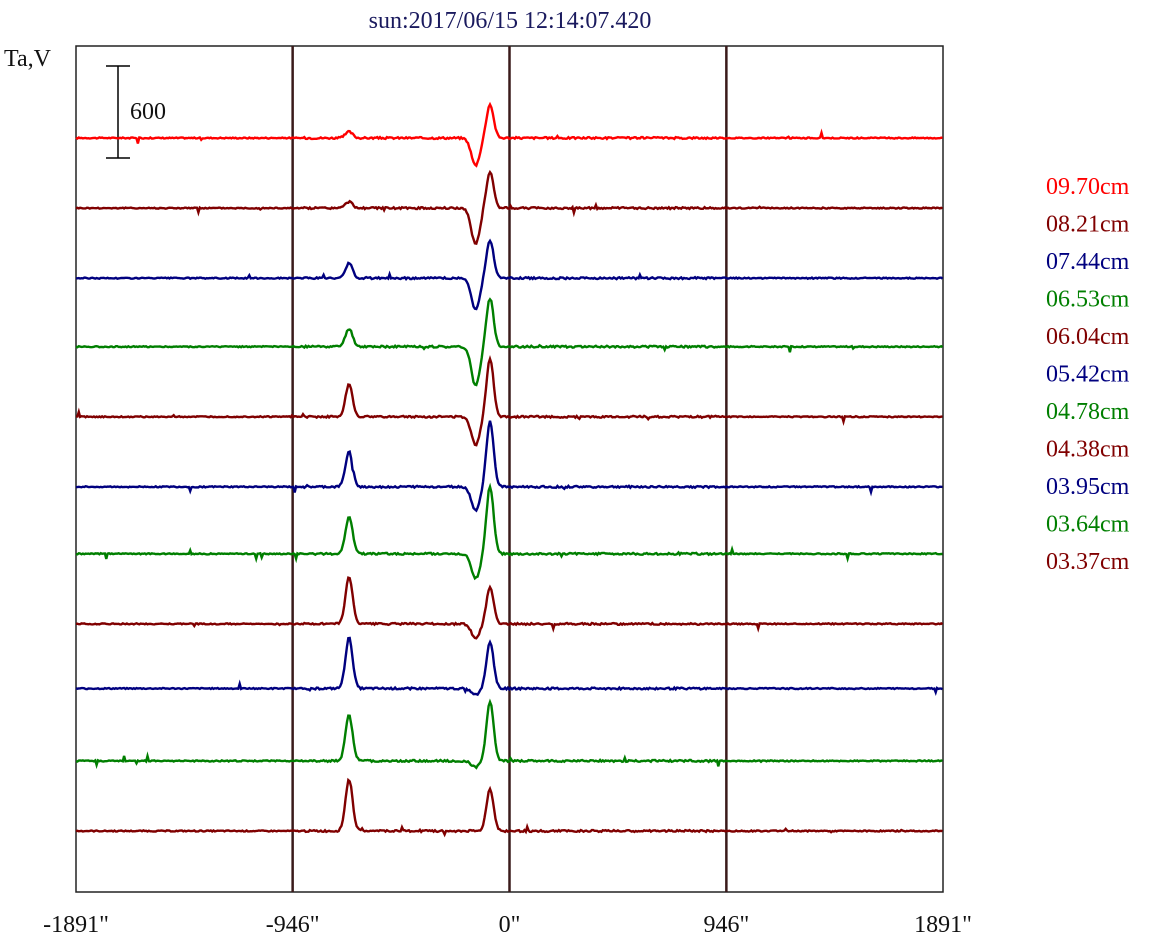 Image resolution: width=1155 pixels, height=941 pixels. Describe the element at coordinates (509, 608) in the screenshot. I see `series-line-04.38cm` at that location.